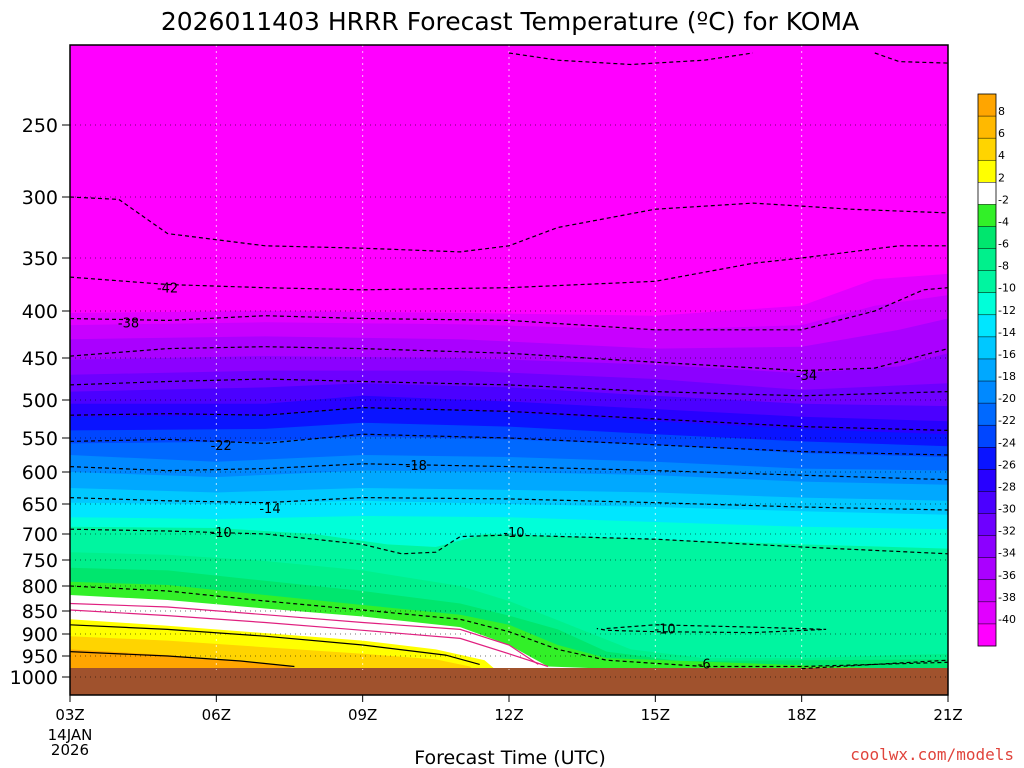  I want to click on contour-label: -18, so click(416, 466).